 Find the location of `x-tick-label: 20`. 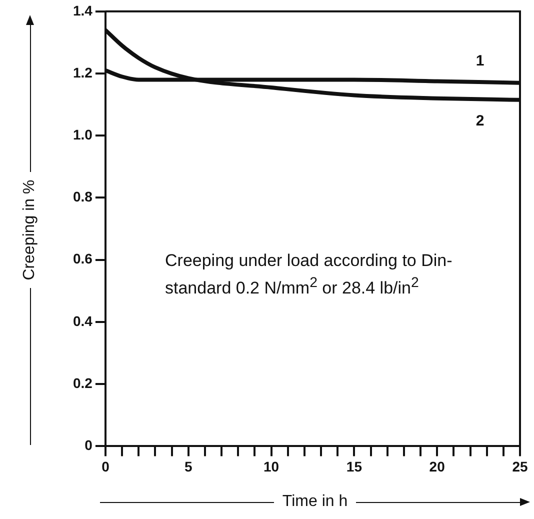

x-tick-label: 20 is located at coordinates (437, 466).